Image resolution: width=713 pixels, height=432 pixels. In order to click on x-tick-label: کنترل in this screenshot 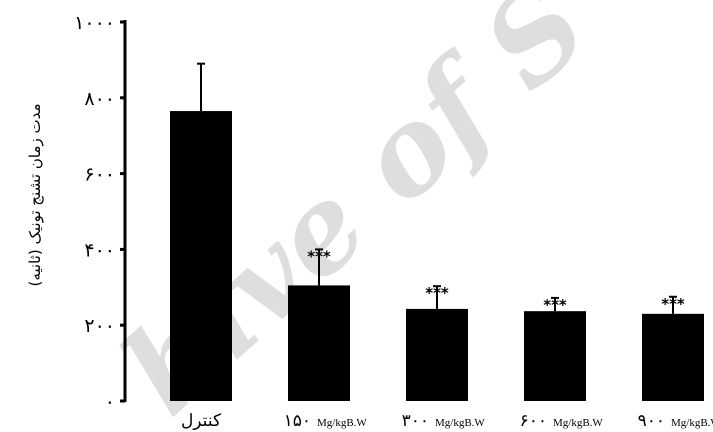, I will do `click(201, 421)`.